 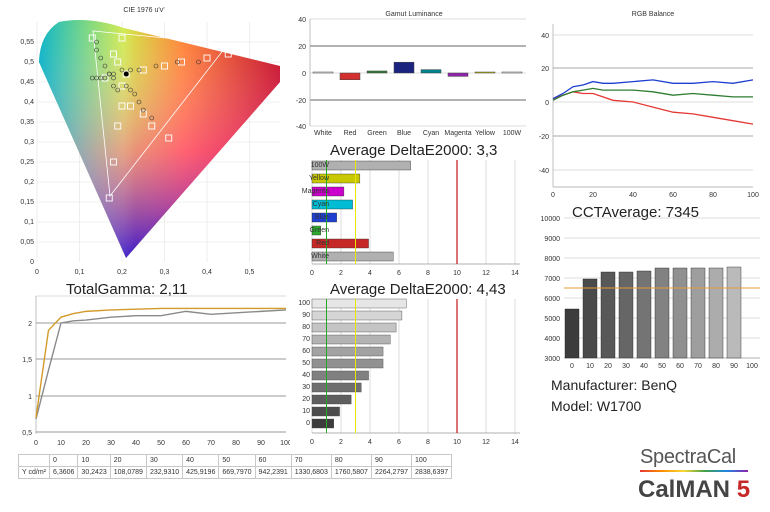 I want to click on rgb-grid, so click(x=652, y=106).